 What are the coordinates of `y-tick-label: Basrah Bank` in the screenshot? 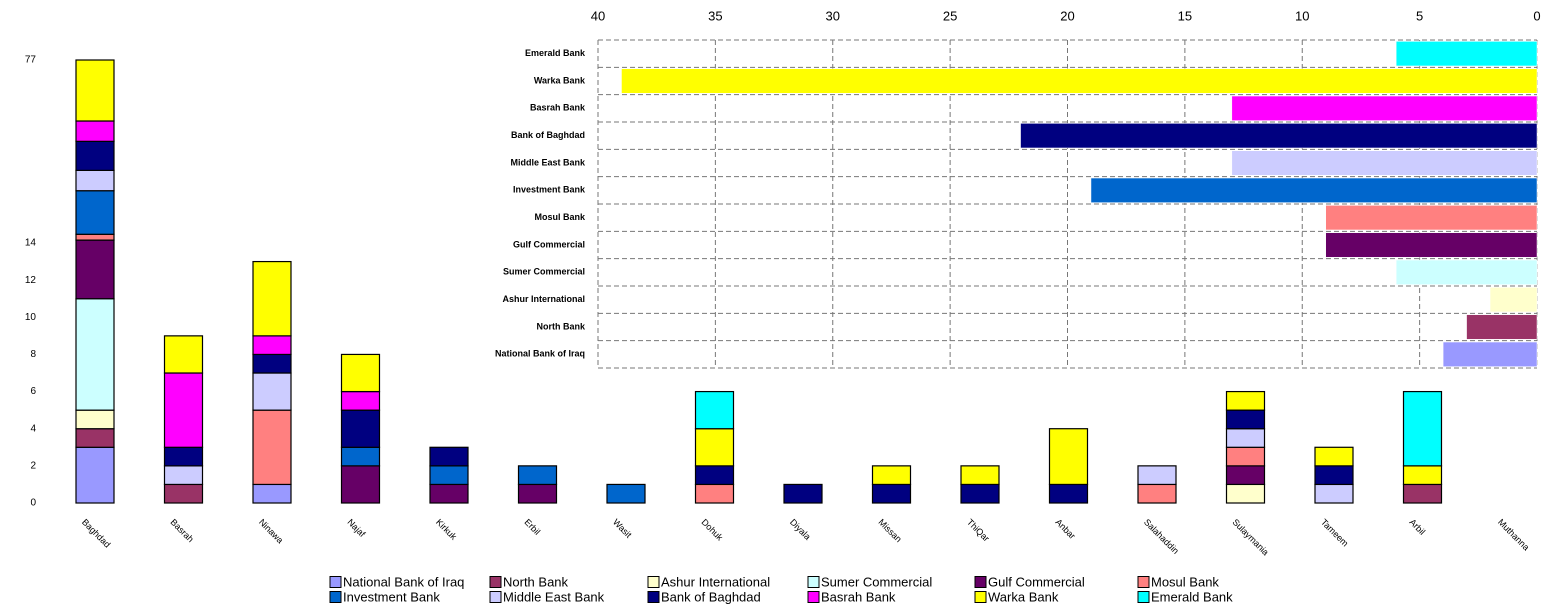 It's located at (558, 108).